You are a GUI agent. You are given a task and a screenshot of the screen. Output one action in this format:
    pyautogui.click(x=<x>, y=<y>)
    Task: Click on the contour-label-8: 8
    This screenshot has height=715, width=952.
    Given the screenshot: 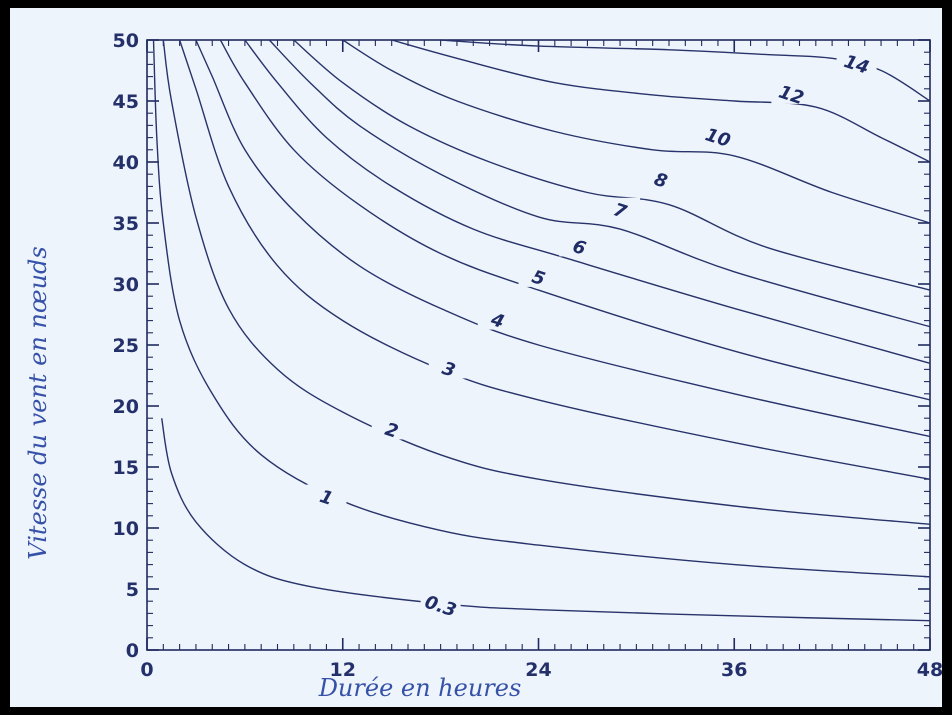 What is the action you would take?
    pyautogui.click(x=660, y=181)
    